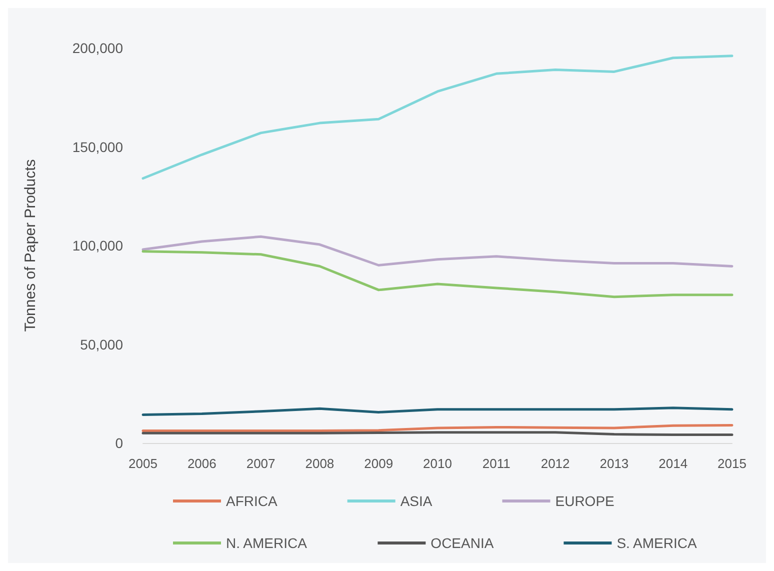 Image resolution: width=774 pixels, height=571 pixels. What do you see at coordinates (379, 463) in the screenshot?
I see `x-tick-label: 2009` at bounding box center [379, 463].